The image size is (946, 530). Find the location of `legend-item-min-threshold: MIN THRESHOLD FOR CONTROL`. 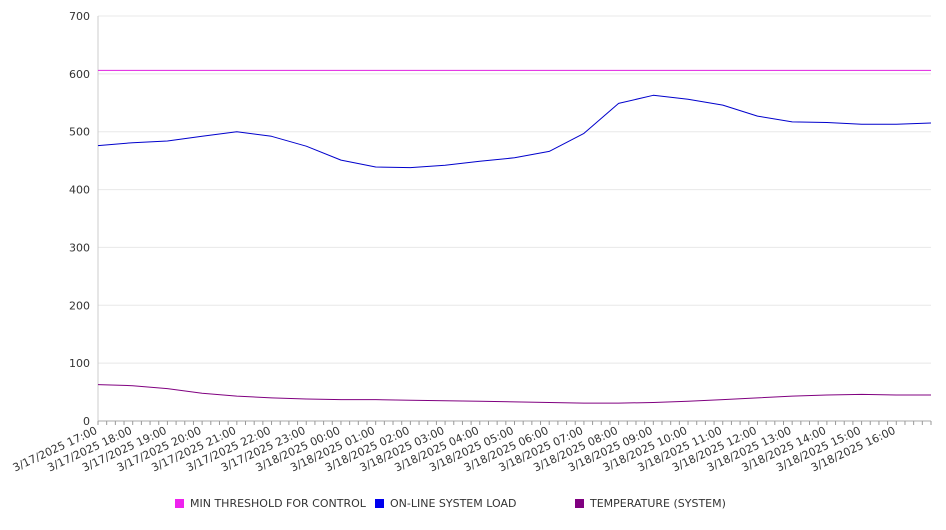

legend-item-min-threshold: MIN THRESHOLD FOR CONTROL is located at coordinates (270, 503).